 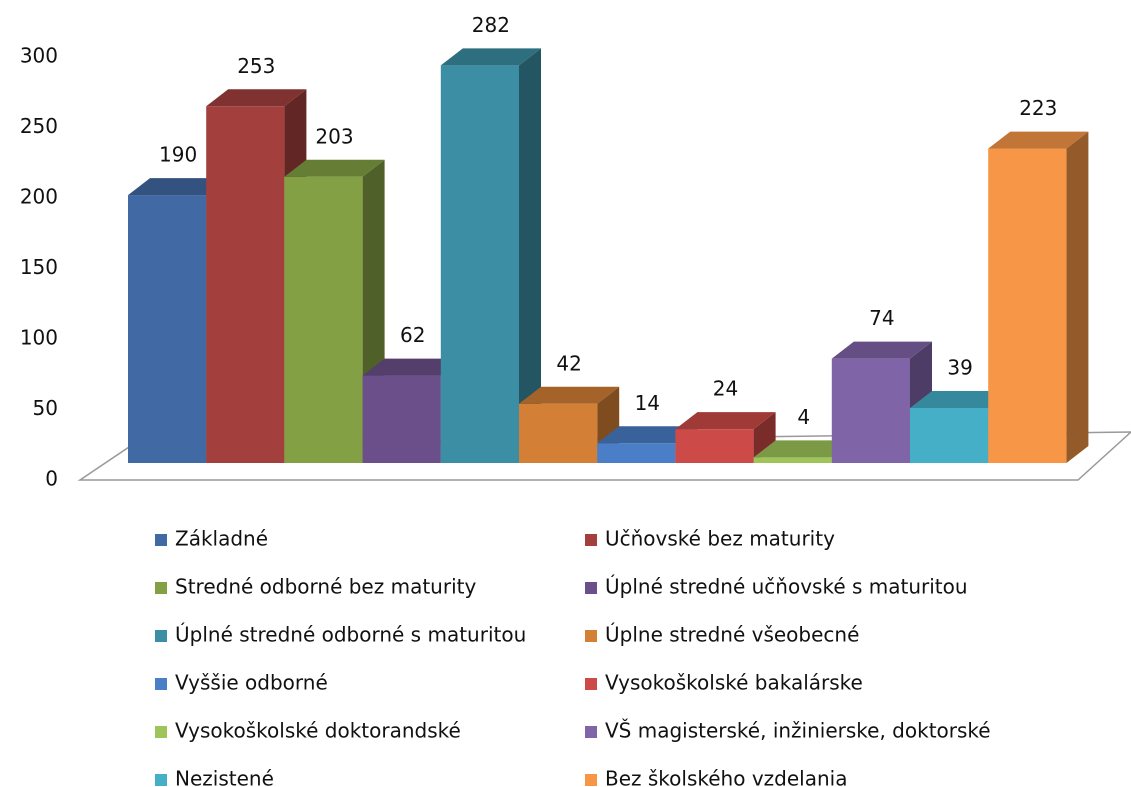 What do you see at coordinates (734, 683) in the screenshot?
I see `legend-label: Vysokoškolské bakalárske` at bounding box center [734, 683].